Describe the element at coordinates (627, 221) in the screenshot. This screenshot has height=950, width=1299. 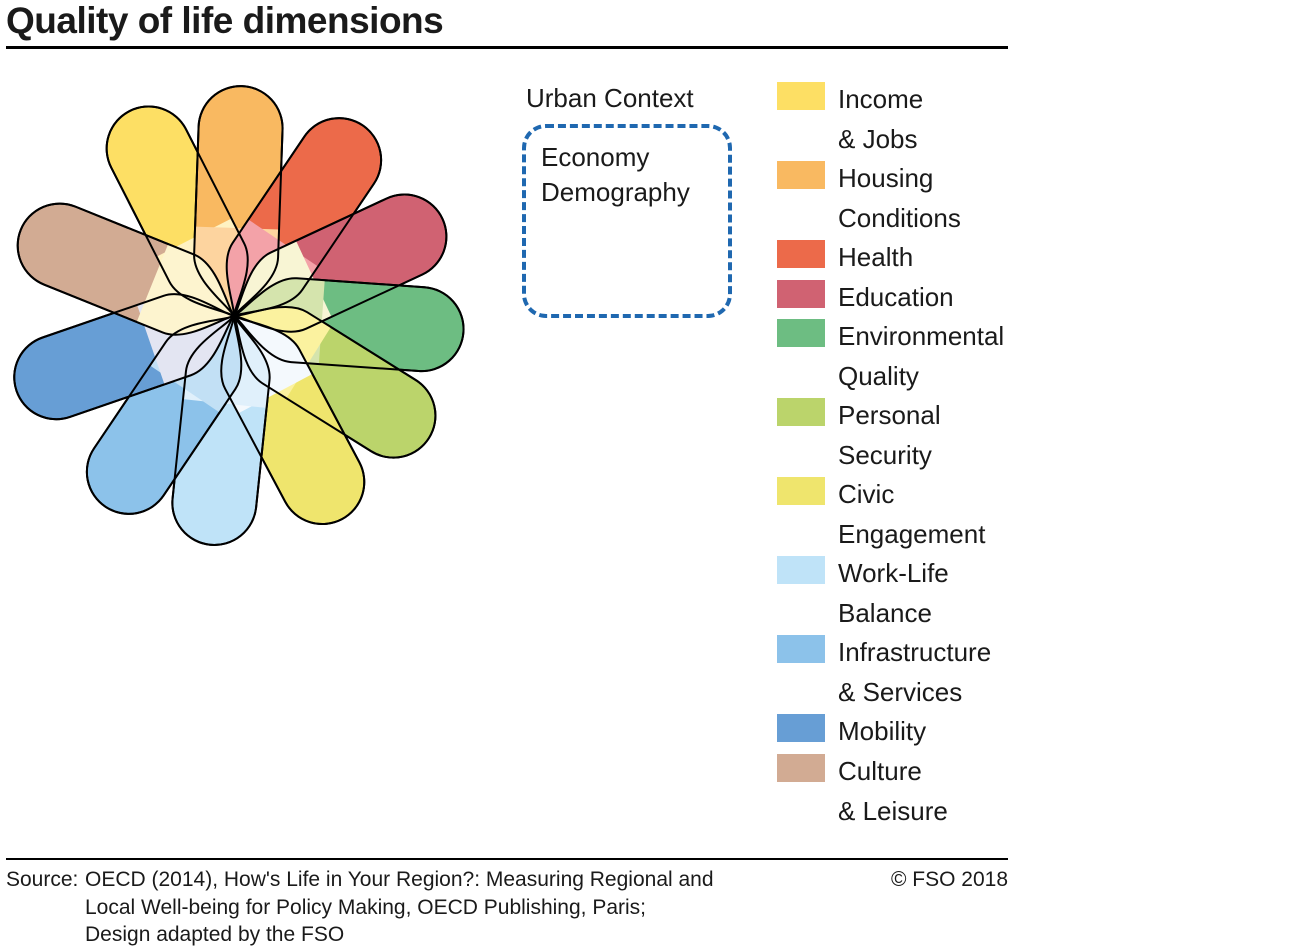
I see `urban-context-box` at that location.